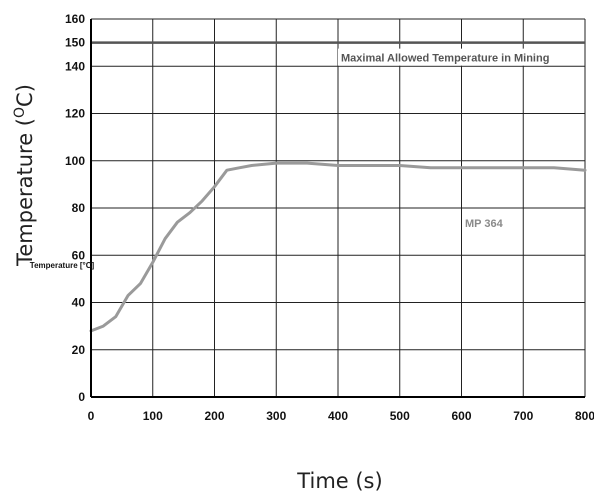 The height and width of the screenshot is (492, 594). I want to click on y-axis-title: Temperature (OC), so click(24, 175).